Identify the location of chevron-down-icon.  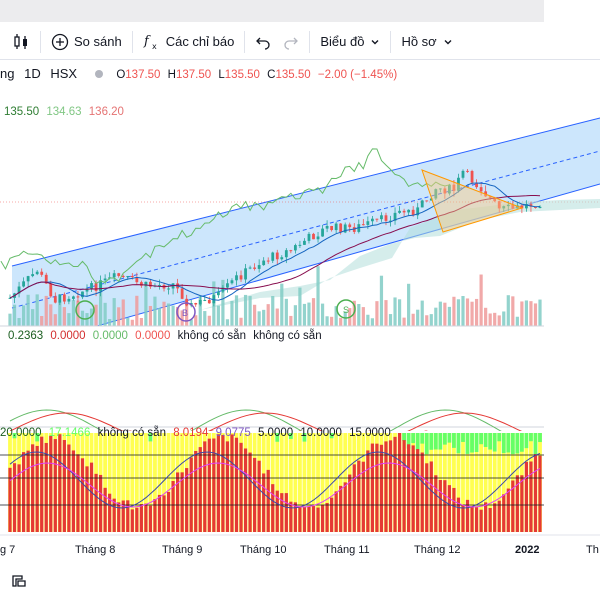
(448, 41).